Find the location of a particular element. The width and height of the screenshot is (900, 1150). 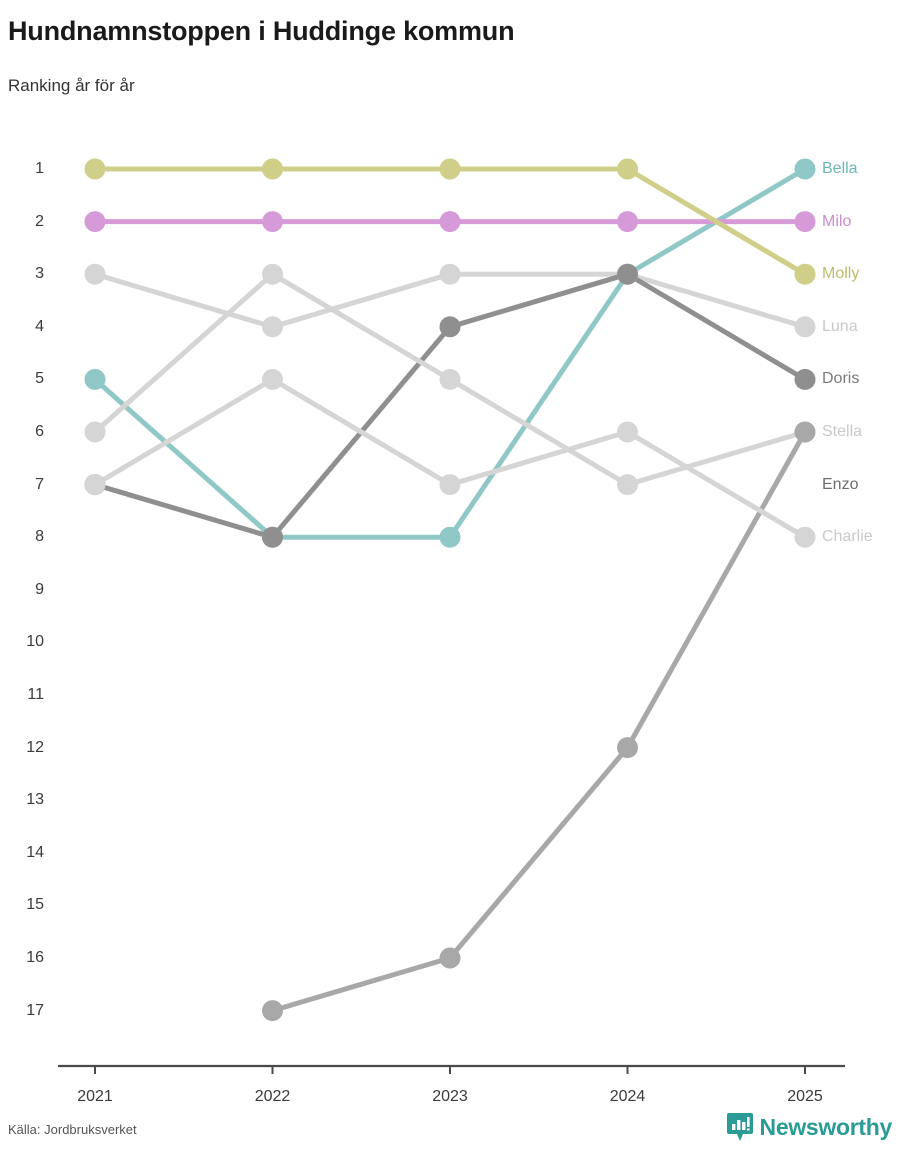

y-axis-tick-16: 16 is located at coordinates (35, 957).